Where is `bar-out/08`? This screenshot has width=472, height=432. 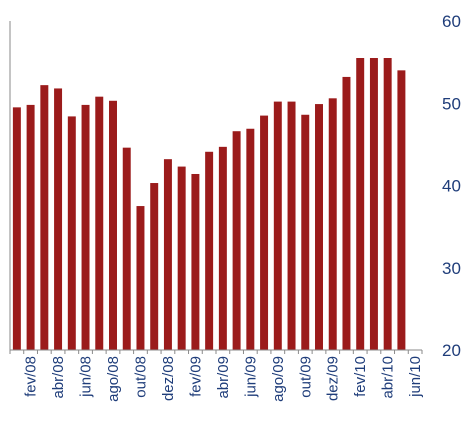
bar-out/08 is located at coordinates (140, 278).